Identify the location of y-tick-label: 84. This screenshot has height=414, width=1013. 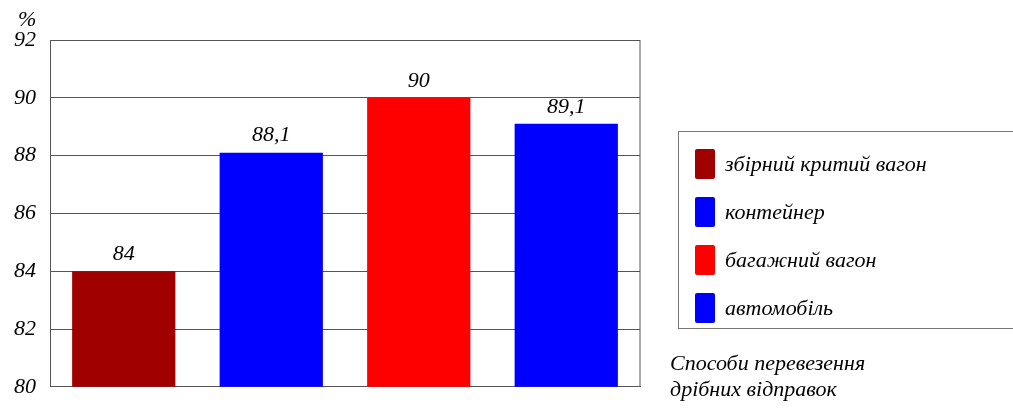
(25, 269).